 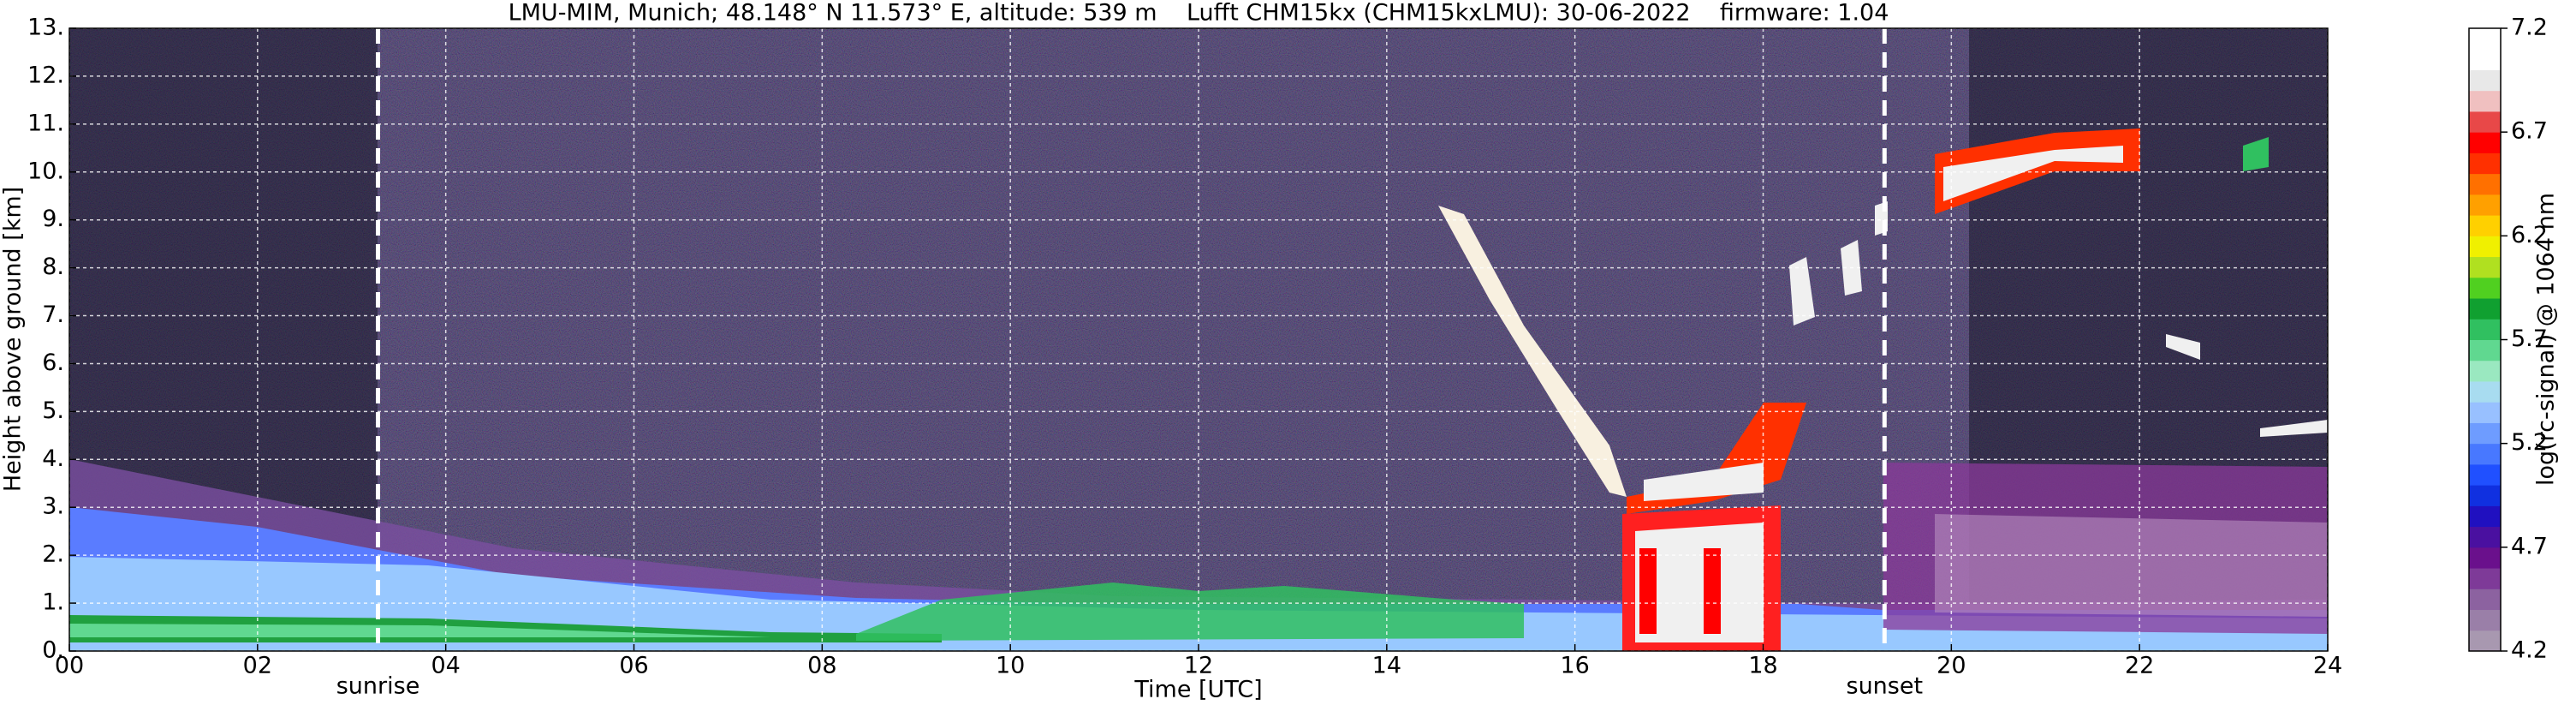 I want to click on x-tick-label: 12, so click(x=1198, y=666).